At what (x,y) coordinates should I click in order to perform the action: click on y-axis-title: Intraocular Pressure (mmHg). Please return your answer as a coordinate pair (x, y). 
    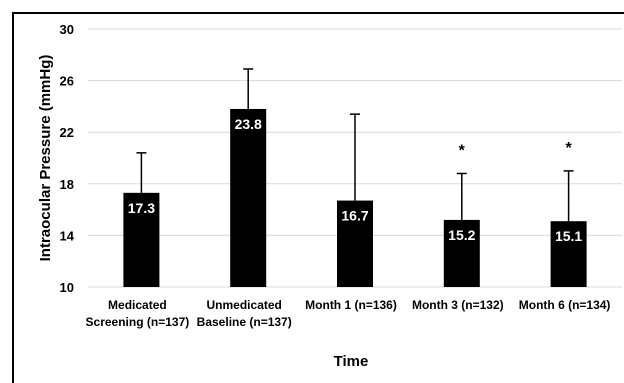
    Looking at the image, I should click on (45, 158).